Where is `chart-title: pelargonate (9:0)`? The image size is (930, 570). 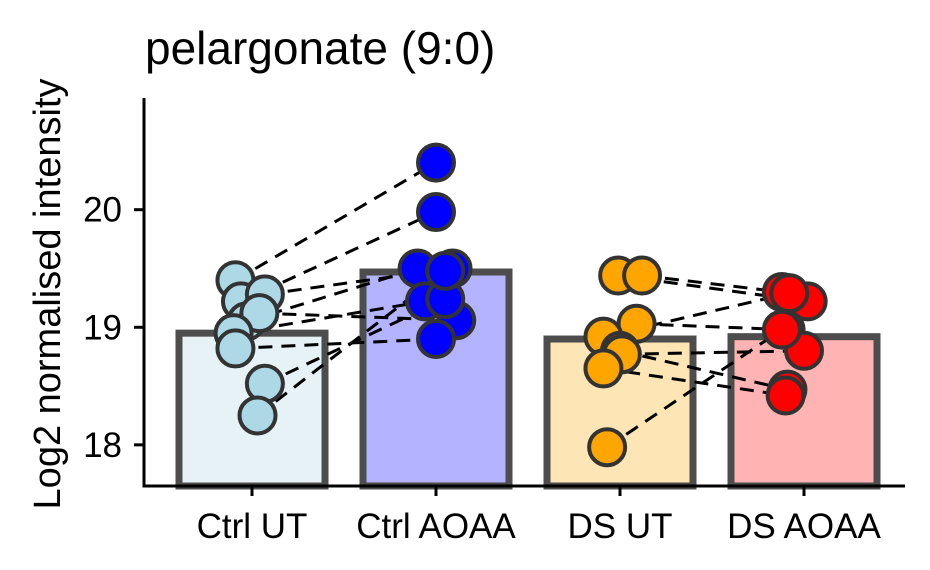 chart-title: pelargonate (9:0) is located at coordinates (320, 48).